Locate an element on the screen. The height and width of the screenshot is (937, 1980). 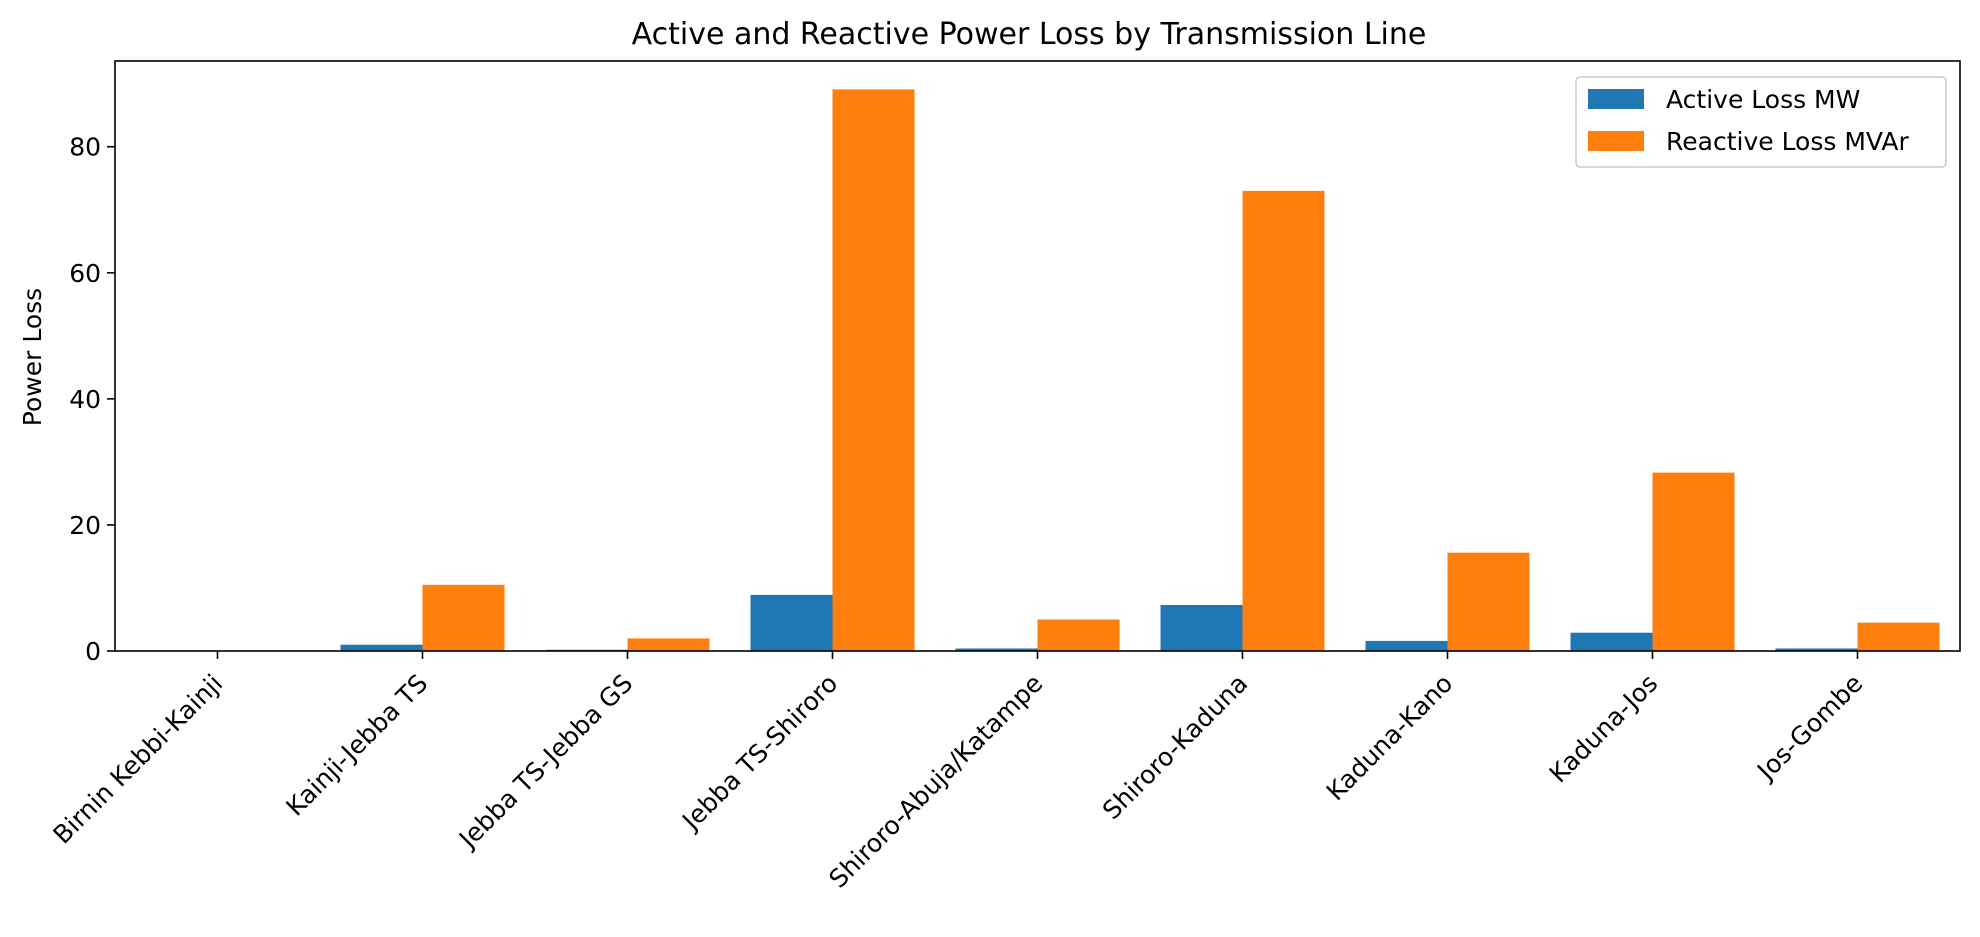
x-tick-label: Birnin Kebbi-Kainji is located at coordinates (138, 759).